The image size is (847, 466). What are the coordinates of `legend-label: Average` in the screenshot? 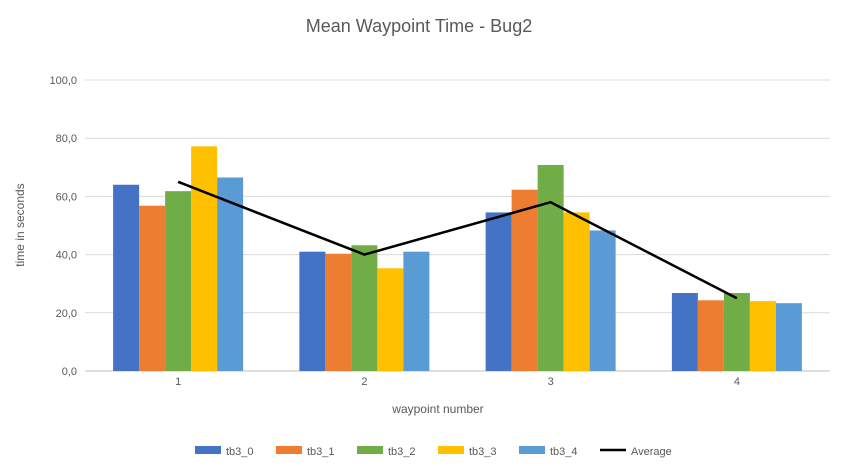 It's located at (651, 452).